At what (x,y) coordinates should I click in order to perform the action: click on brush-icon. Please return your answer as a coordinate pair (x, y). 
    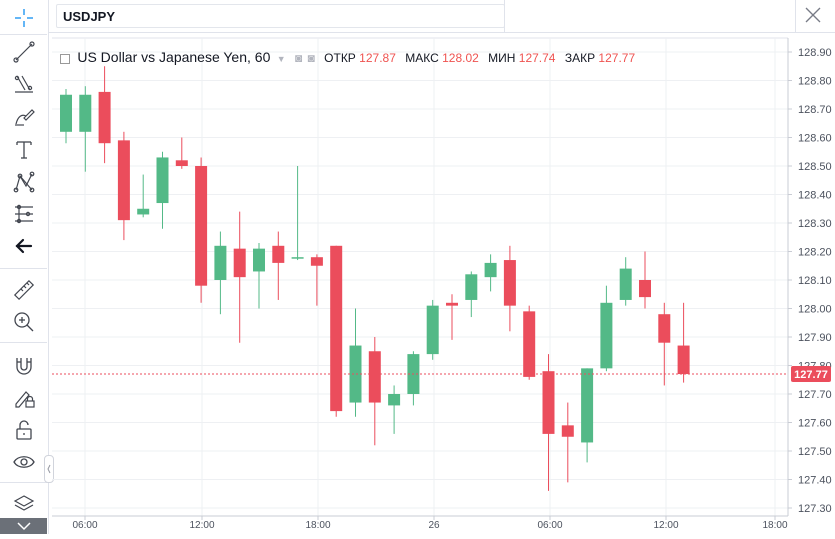
    Looking at the image, I should click on (25, 117).